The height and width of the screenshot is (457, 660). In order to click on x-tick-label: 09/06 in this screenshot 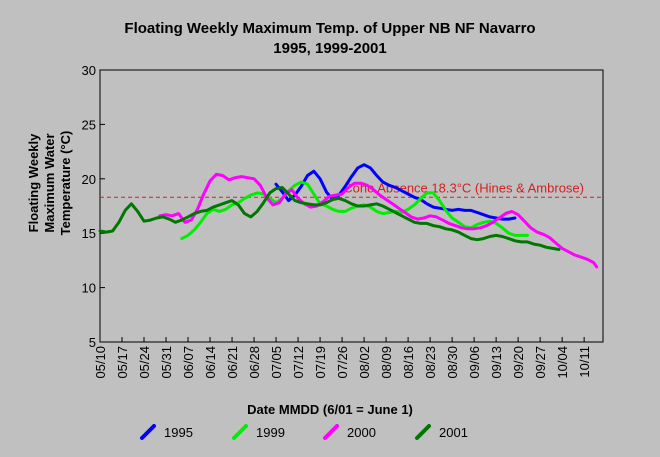, I will do `click(474, 362)`.